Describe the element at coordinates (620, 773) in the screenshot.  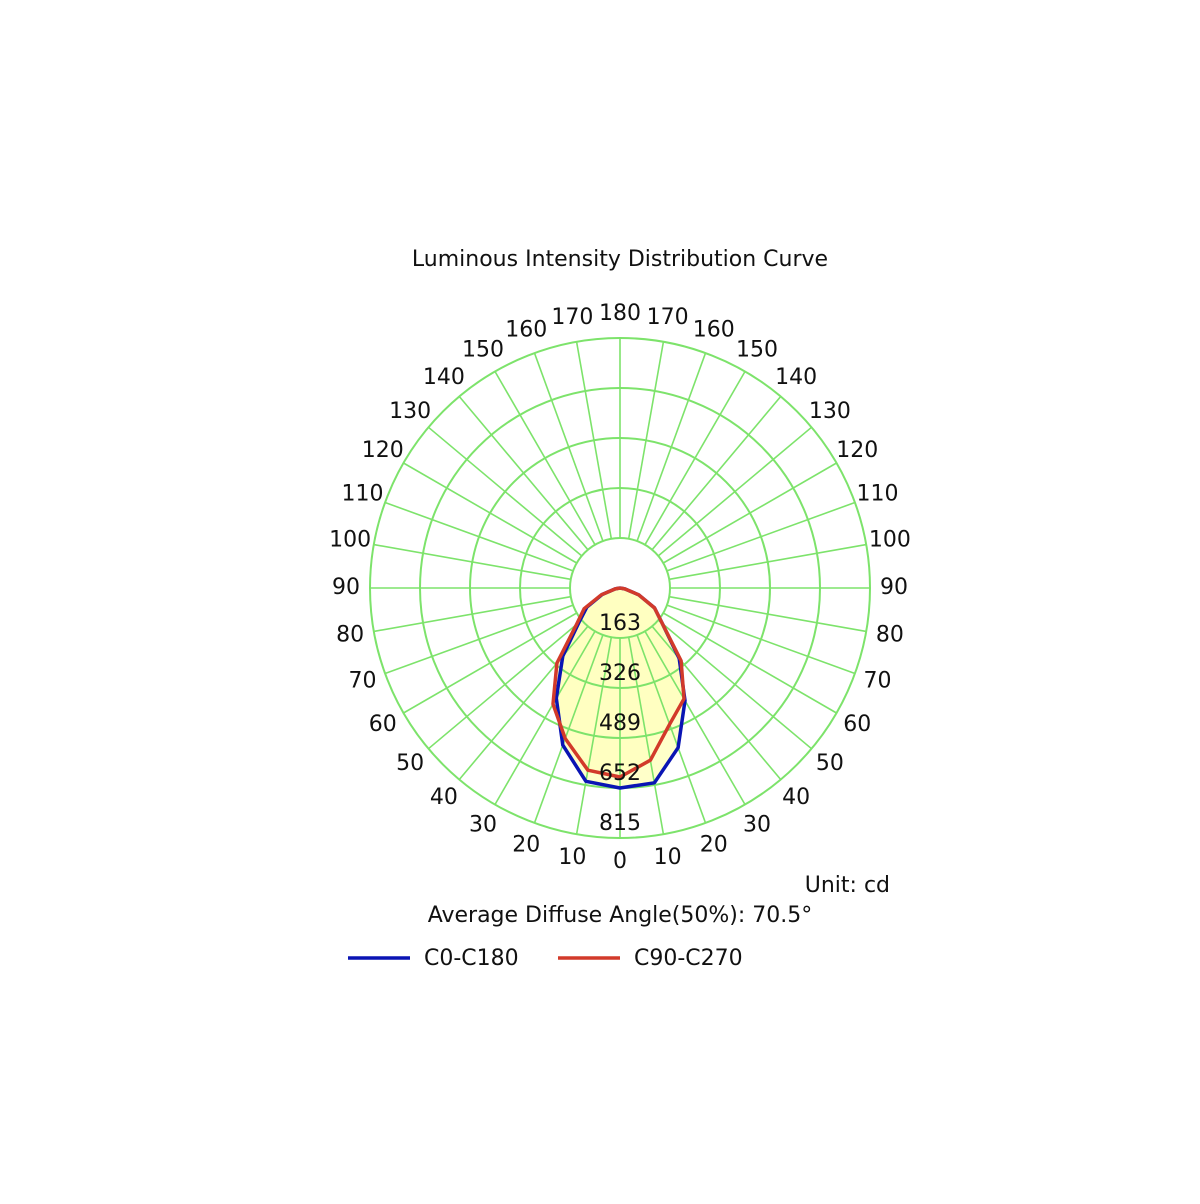
I see `r-tick-label: 652` at that location.